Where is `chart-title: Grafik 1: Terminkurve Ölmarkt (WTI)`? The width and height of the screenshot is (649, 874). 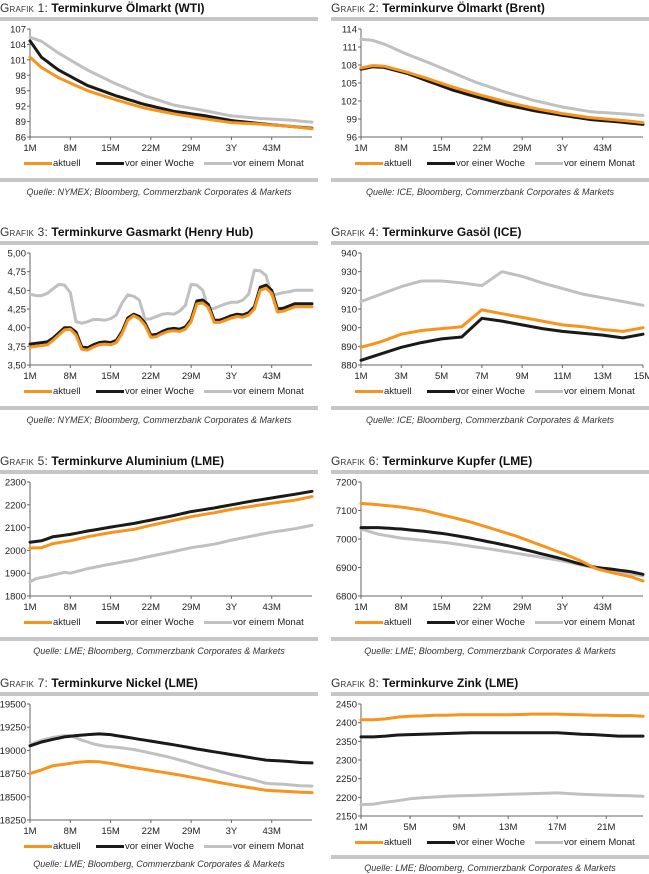
chart-title: Grafik 1: Terminkurve Ölmarkt (WTI) is located at coordinates (159, 8).